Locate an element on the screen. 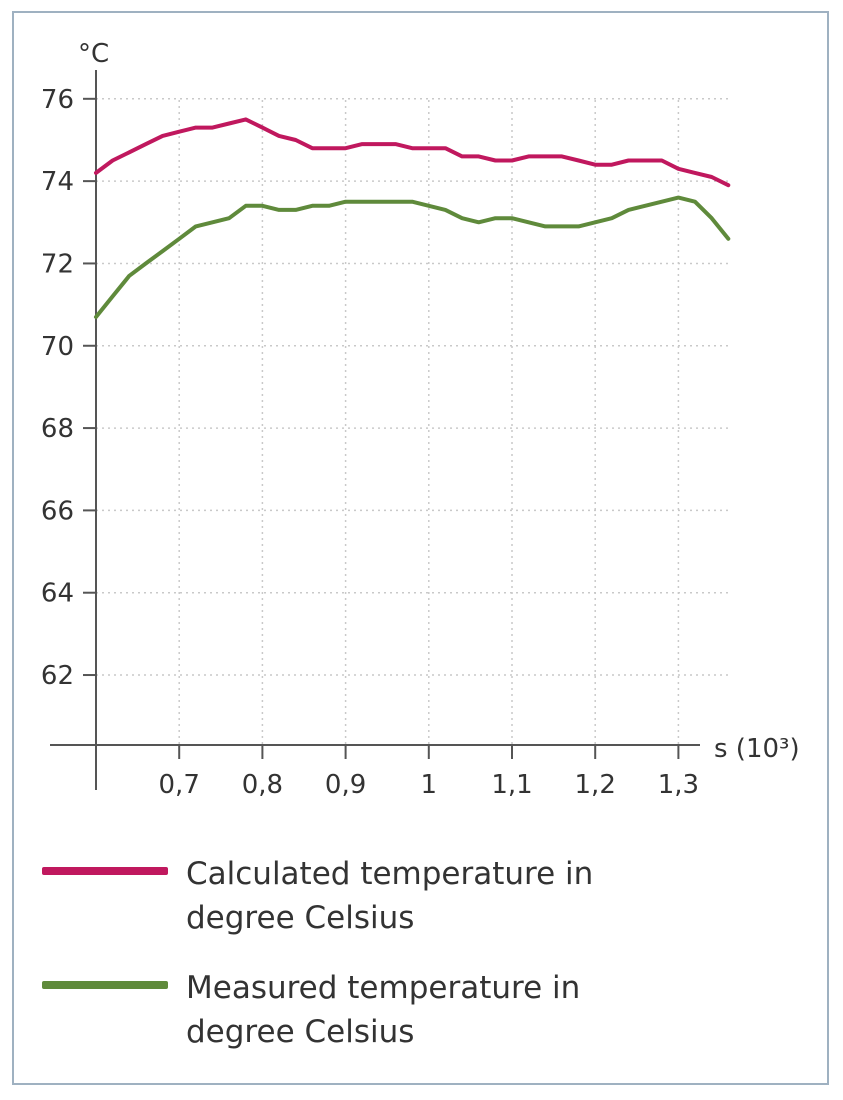  legend-label-measured: Measured temperature in degree Celsius is located at coordinates (383, 1010).